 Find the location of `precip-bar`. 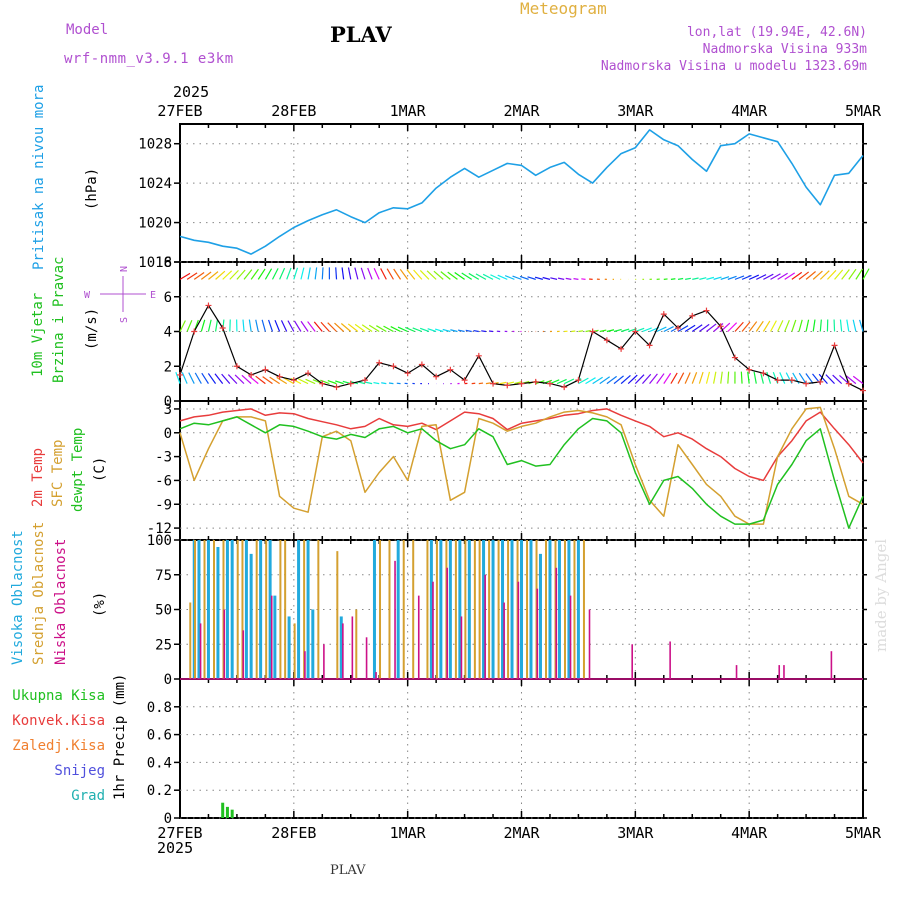

precip-bar is located at coordinates (227, 812).